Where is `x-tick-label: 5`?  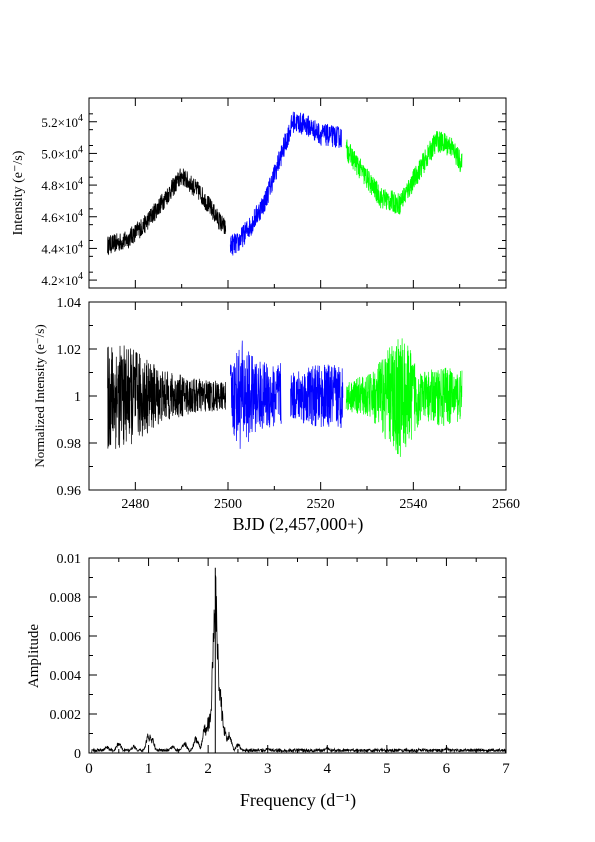
x-tick-label: 5 is located at coordinates (387, 769).